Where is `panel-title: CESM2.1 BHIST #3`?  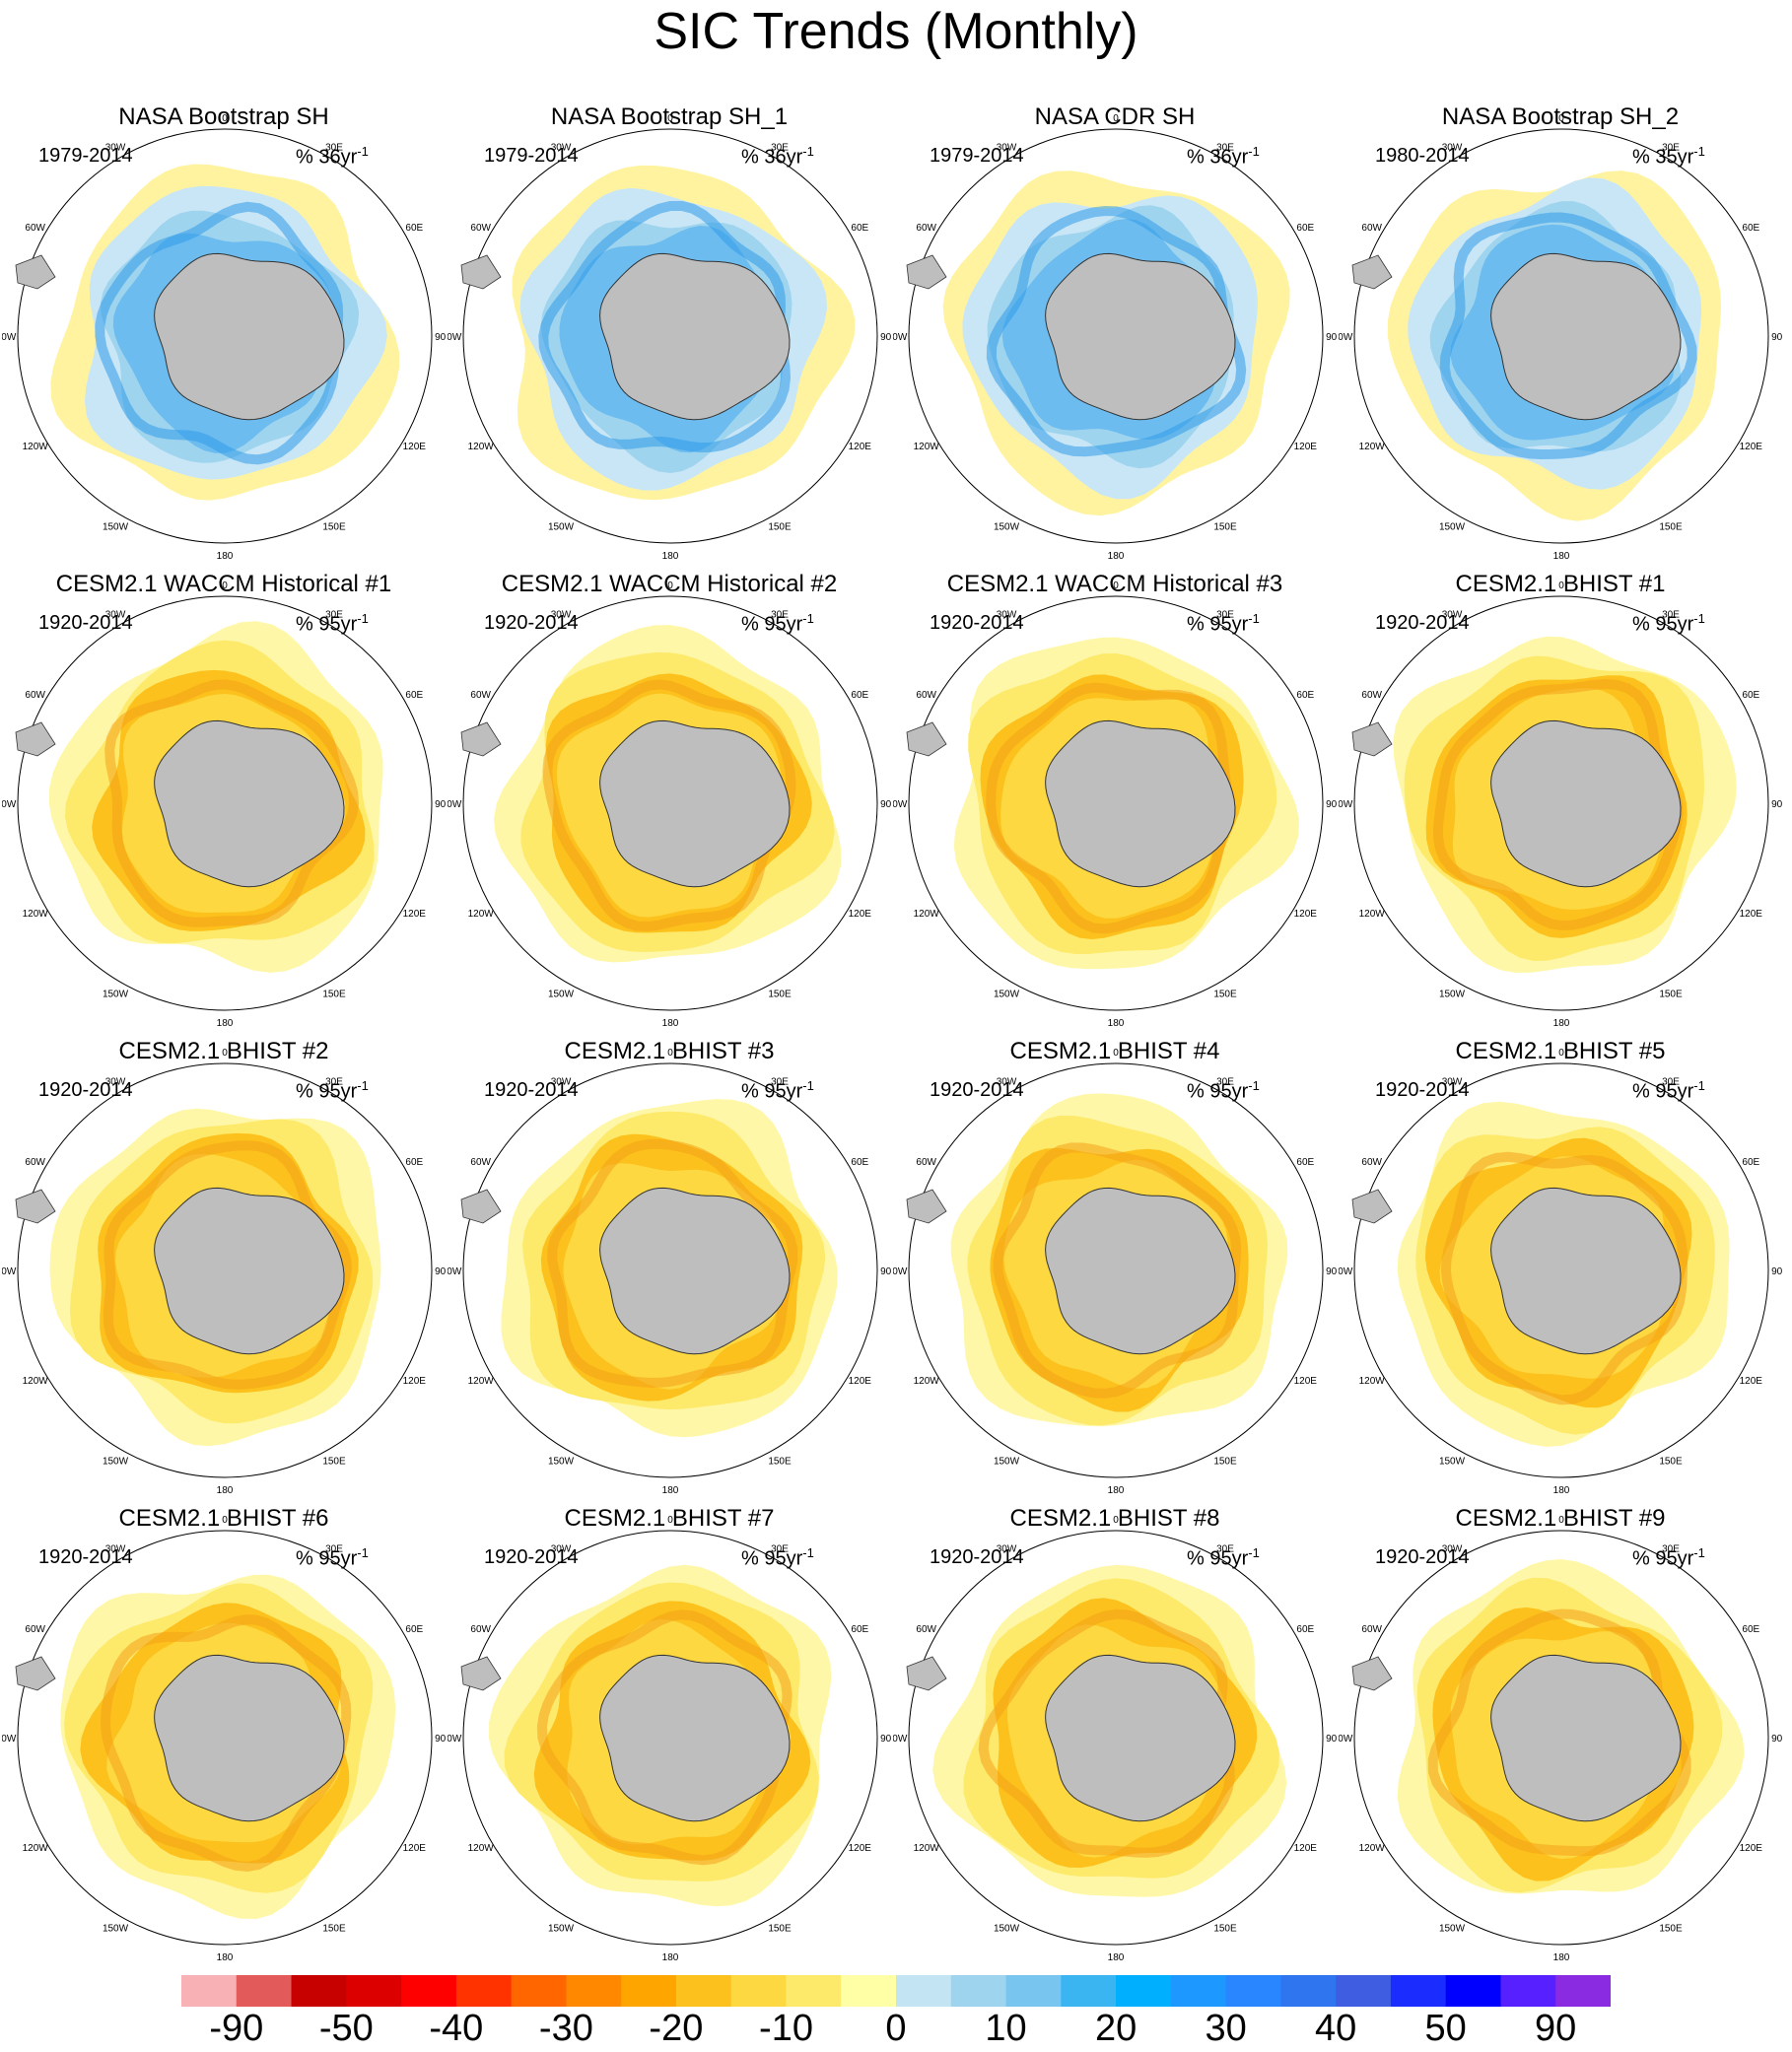 panel-title: CESM2.1 BHIST #3 is located at coordinates (669, 1051).